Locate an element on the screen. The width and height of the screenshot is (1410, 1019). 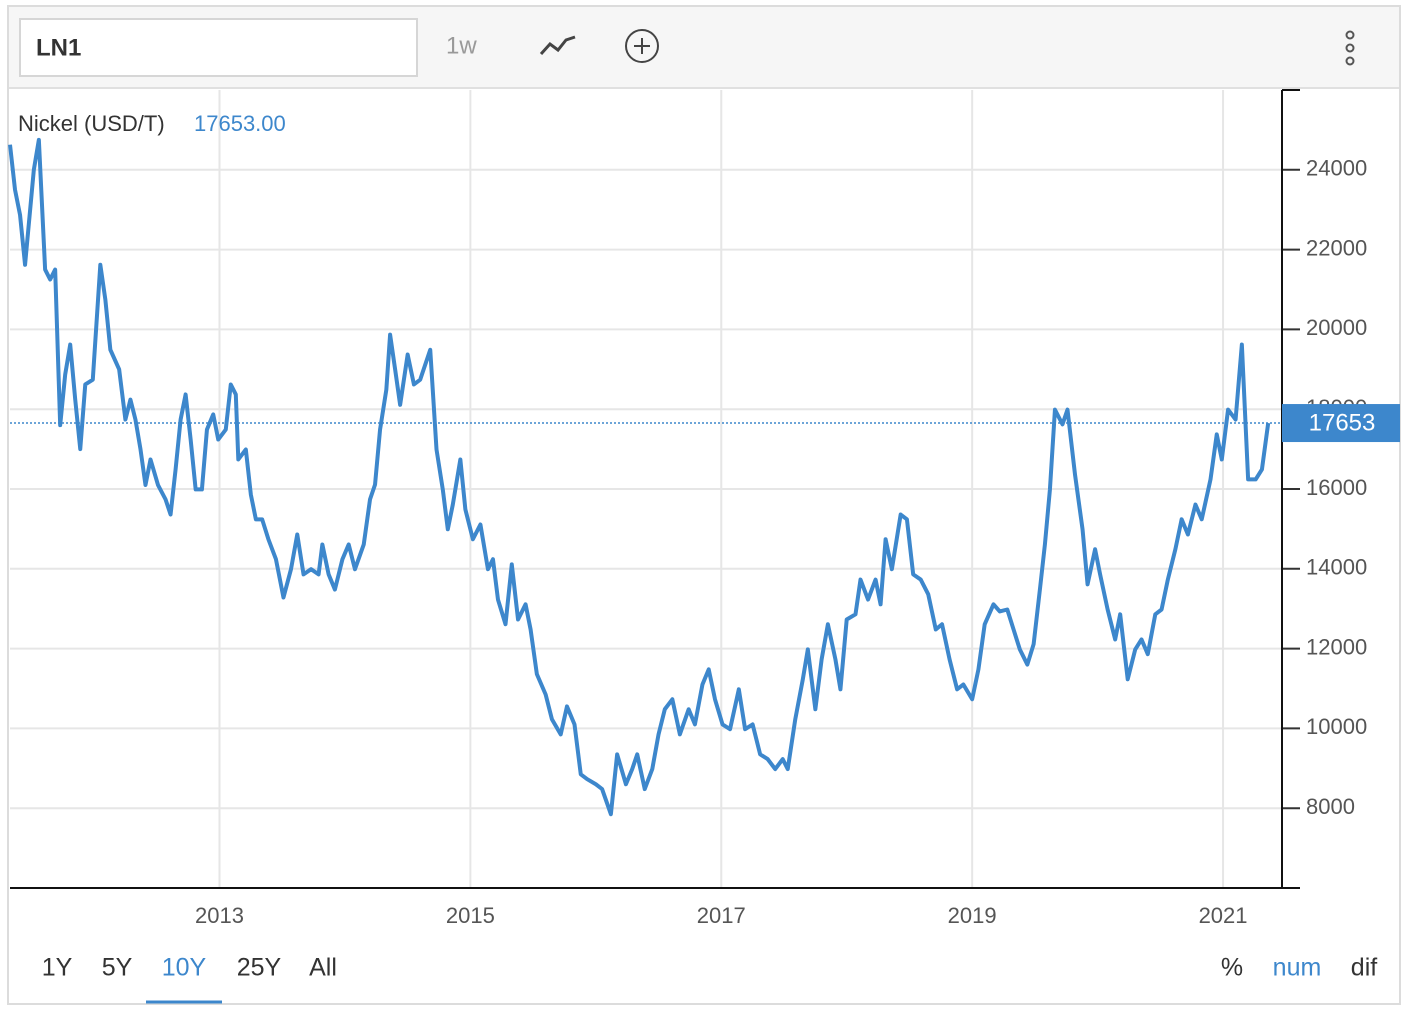
y-tick-label: 16000 is located at coordinates (1336, 487).